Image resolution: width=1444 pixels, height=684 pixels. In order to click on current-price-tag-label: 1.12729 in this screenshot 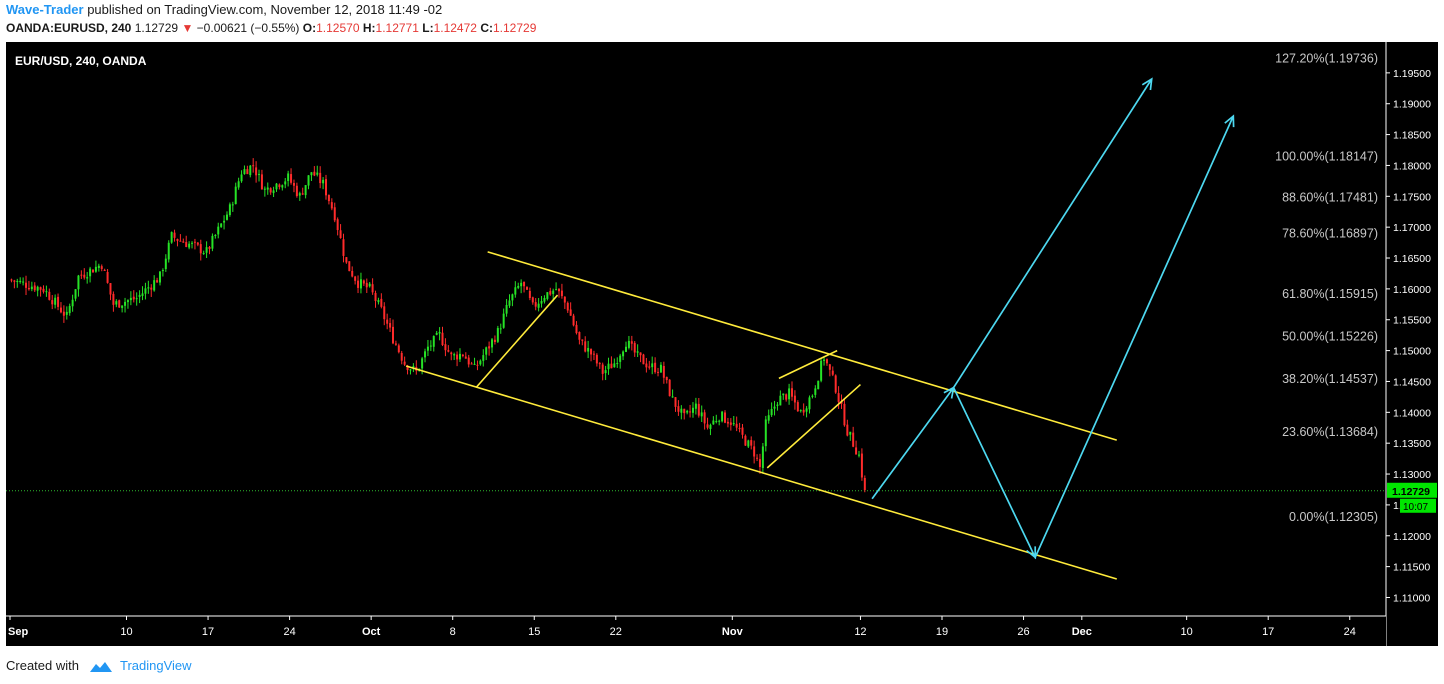, I will do `click(1411, 492)`.